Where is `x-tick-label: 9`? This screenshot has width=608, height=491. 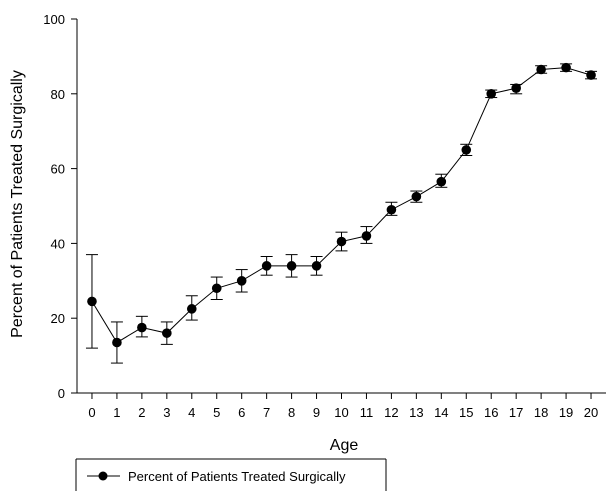 x-tick-label: 9 is located at coordinates (316, 412).